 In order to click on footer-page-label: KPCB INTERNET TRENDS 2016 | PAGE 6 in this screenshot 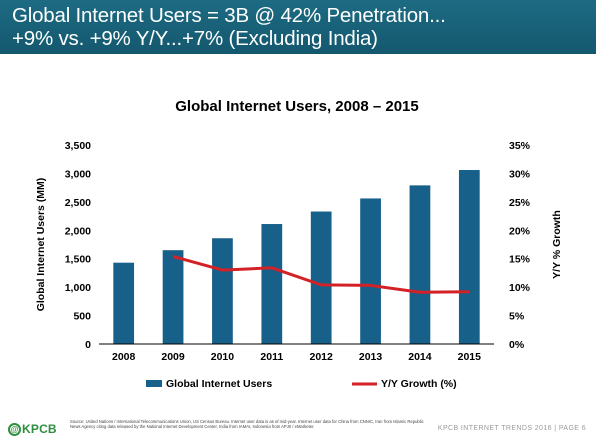, I will do `click(511, 428)`.